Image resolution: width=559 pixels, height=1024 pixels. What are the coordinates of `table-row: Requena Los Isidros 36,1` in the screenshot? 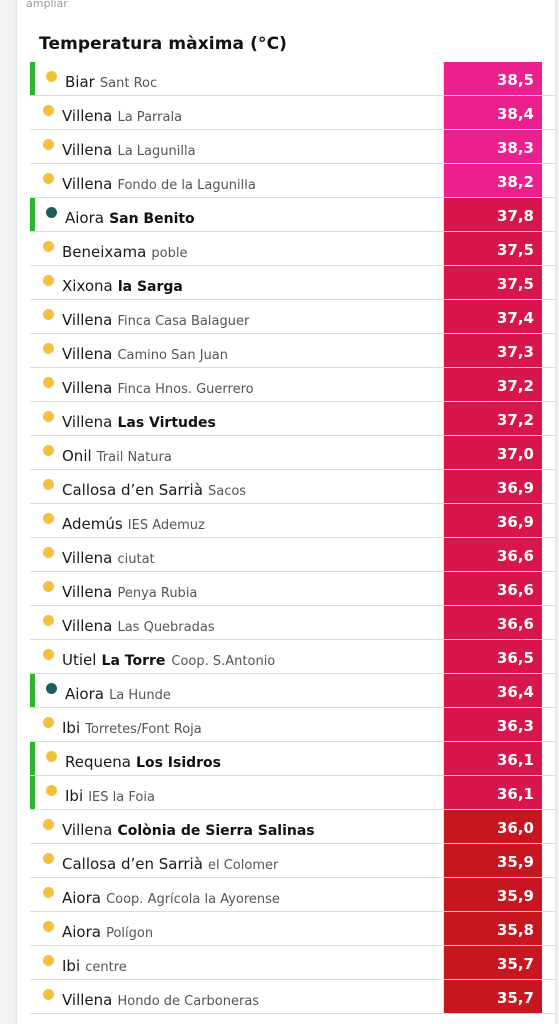 It's located at (292, 759).